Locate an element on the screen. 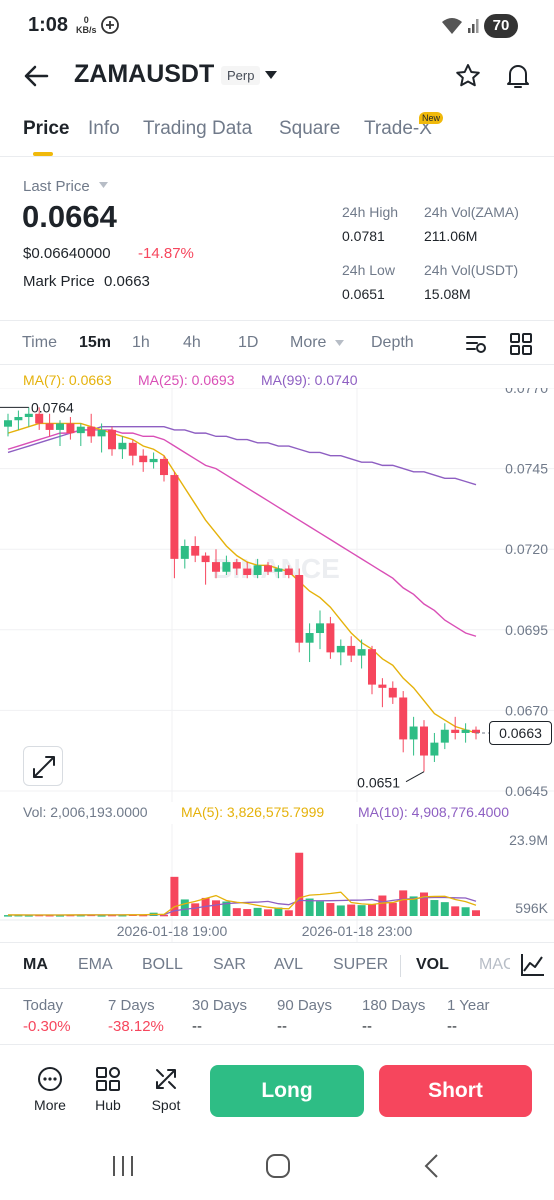 The height and width of the screenshot is (1200, 554). indicator-avl: AVL is located at coordinates (289, 964).